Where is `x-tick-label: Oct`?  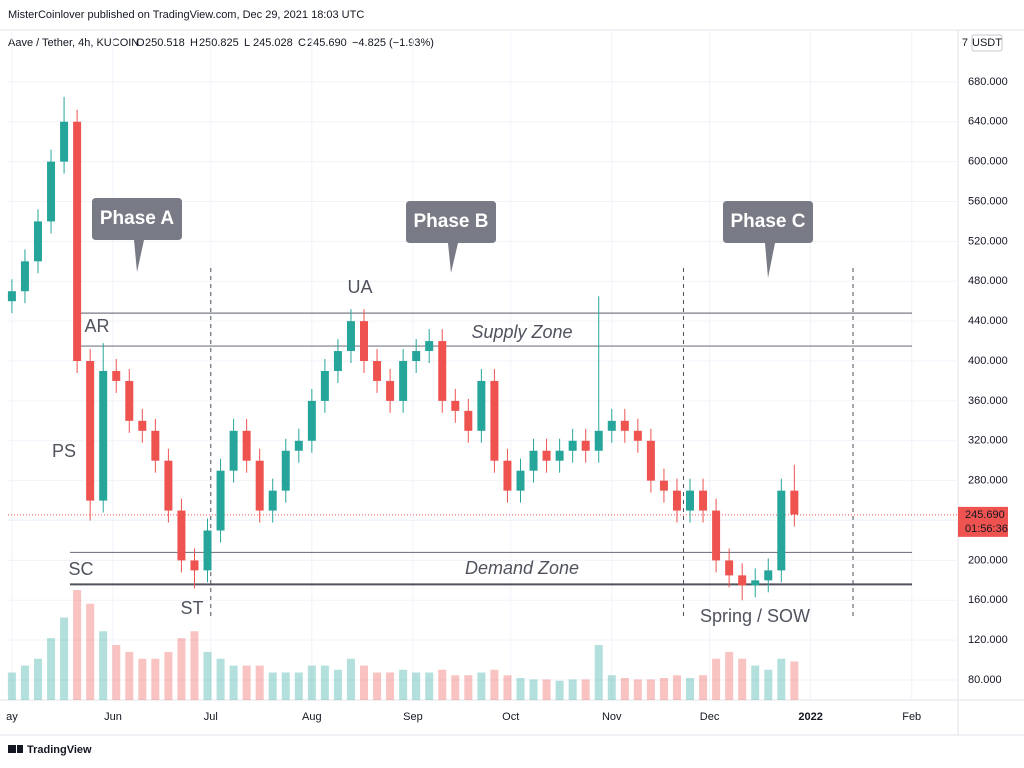 x-tick-label: Oct is located at coordinates (510, 717).